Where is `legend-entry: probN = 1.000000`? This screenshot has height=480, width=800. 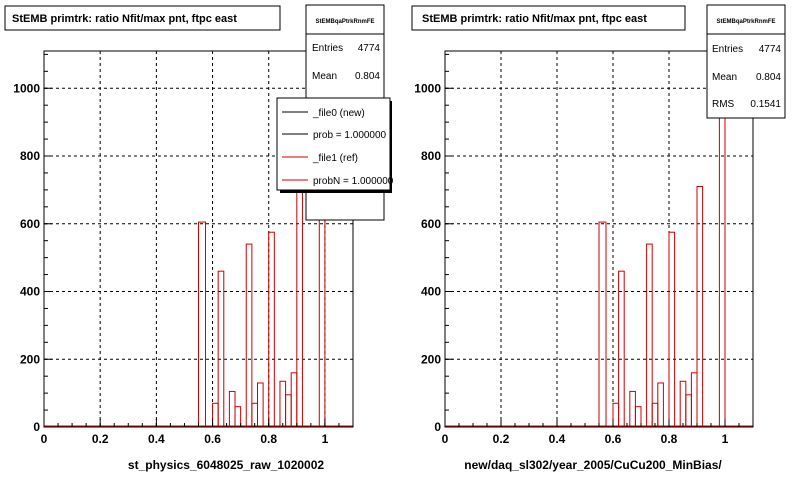 legend-entry: probN = 1.000000 is located at coordinates (353, 181).